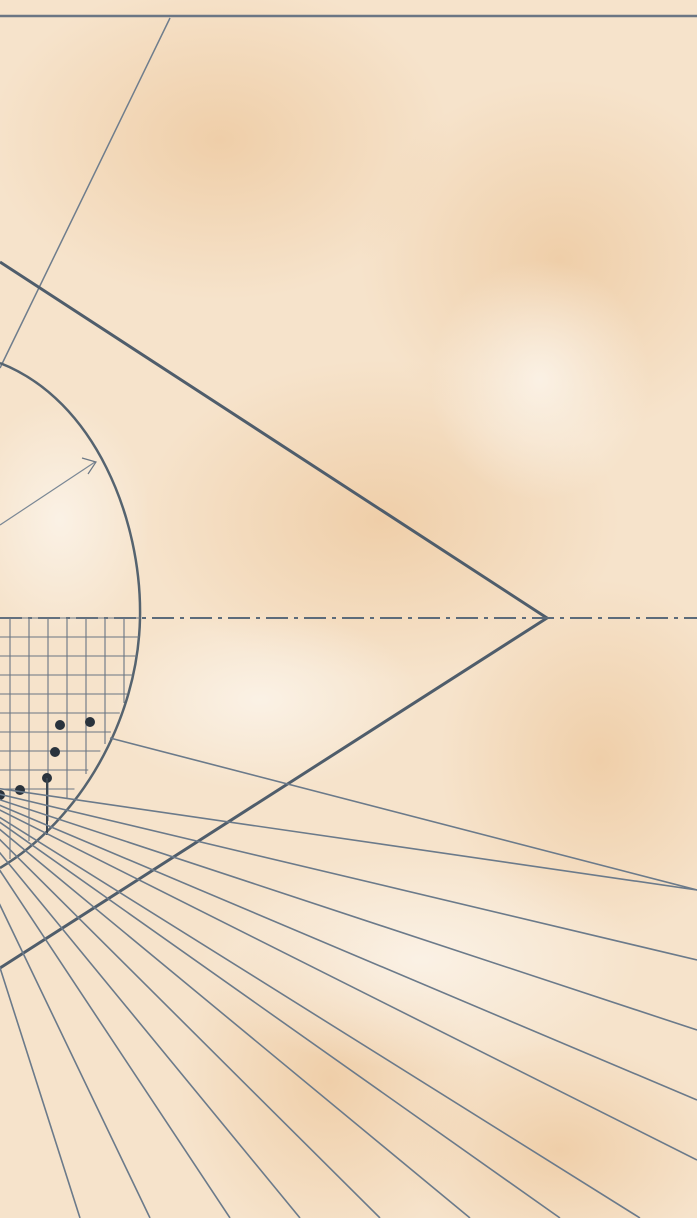  Describe the element at coordinates (89, 466) in the screenshot. I see `radius-tick` at that location.